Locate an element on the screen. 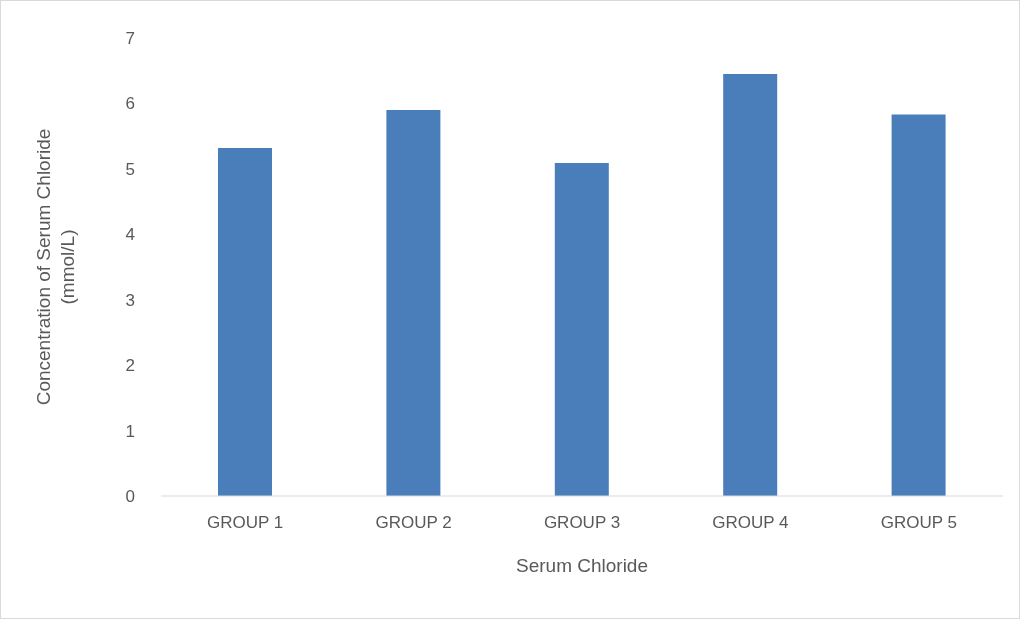 The height and width of the screenshot is (619, 1020). y-tick-label: 5 is located at coordinates (130, 169).